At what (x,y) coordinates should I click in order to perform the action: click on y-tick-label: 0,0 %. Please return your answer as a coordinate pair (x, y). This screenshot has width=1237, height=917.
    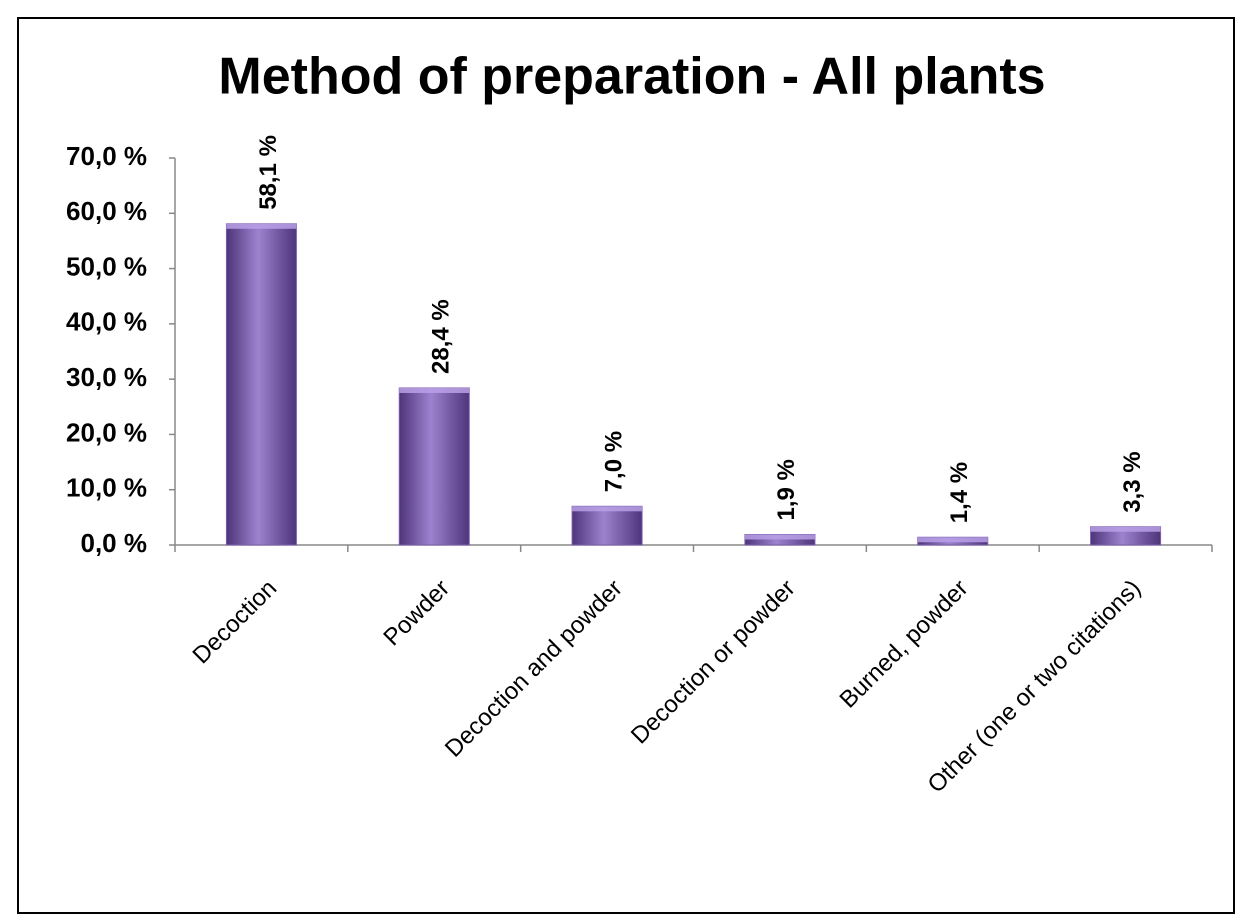
    Looking at the image, I should click on (114, 543).